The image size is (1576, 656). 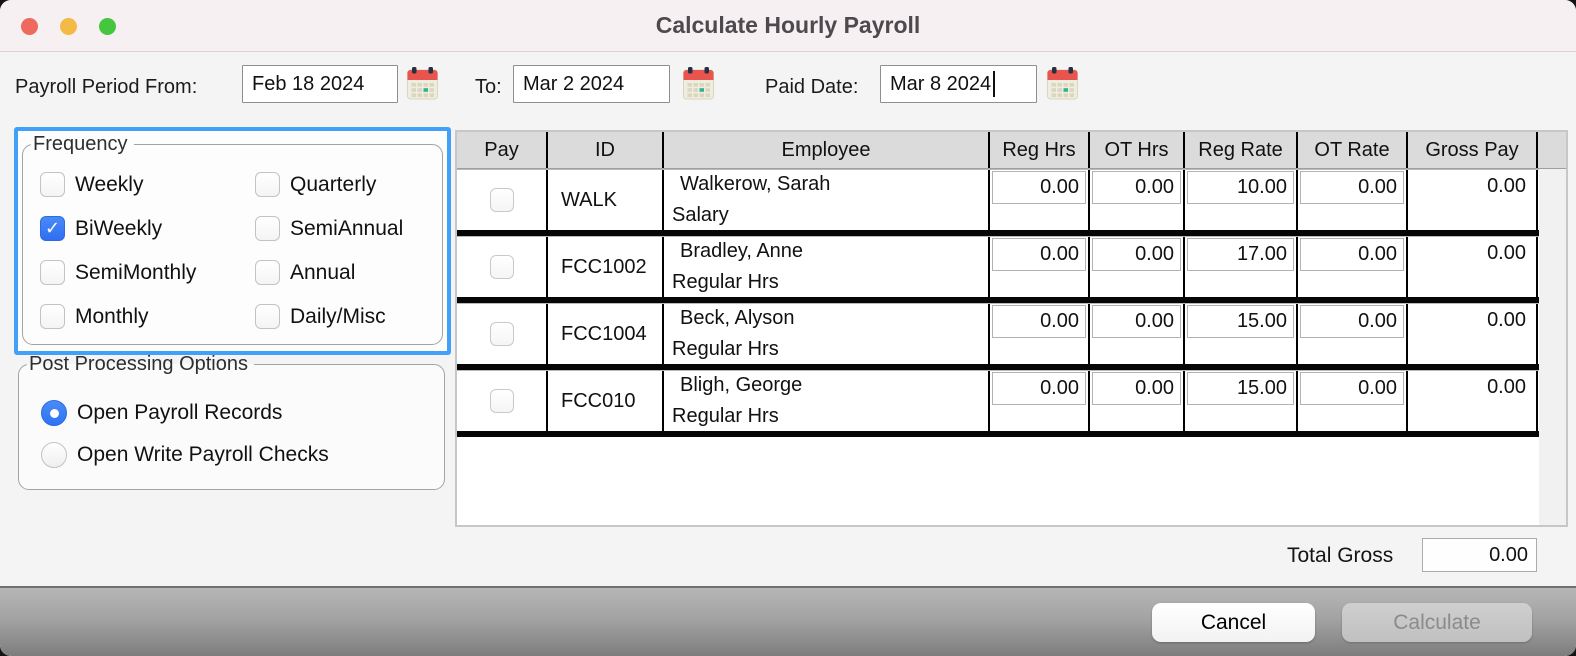 What do you see at coordinates (106, 87) in the screenshot?
I see `payroll-period-from-label: Payroll Period From:` at bounding box center [106, 87].